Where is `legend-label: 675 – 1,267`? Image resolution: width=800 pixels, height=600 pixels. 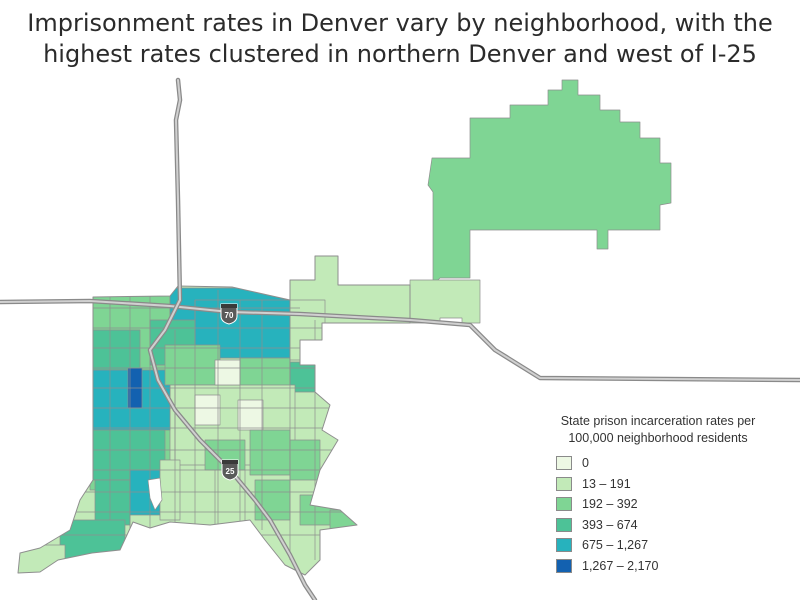
legend-label: 675 – 1,267 is located at coordinates (615, 545).